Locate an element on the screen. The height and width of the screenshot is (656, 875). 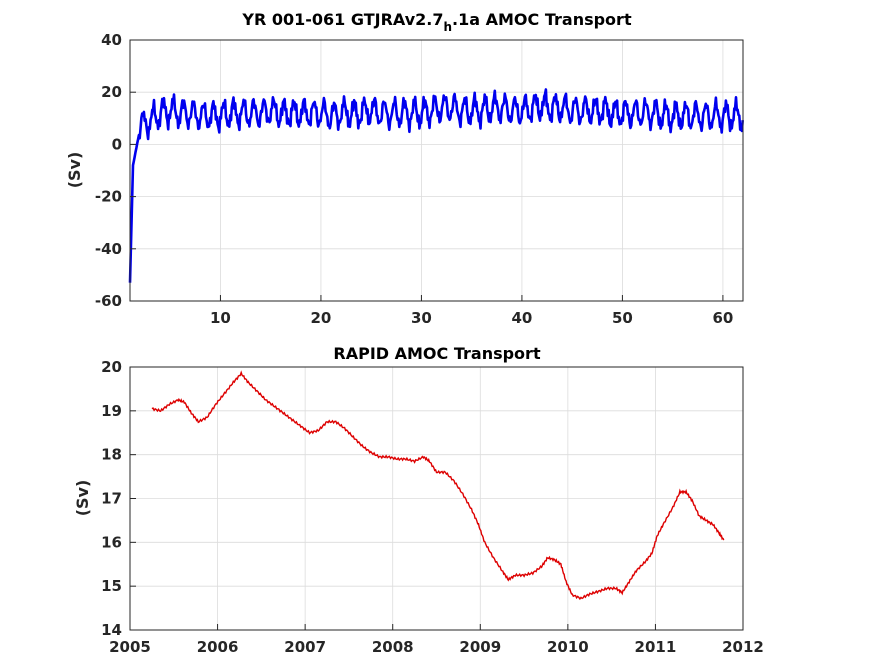
top-x-tick-label: 10 is located at coordinates (220, 318).